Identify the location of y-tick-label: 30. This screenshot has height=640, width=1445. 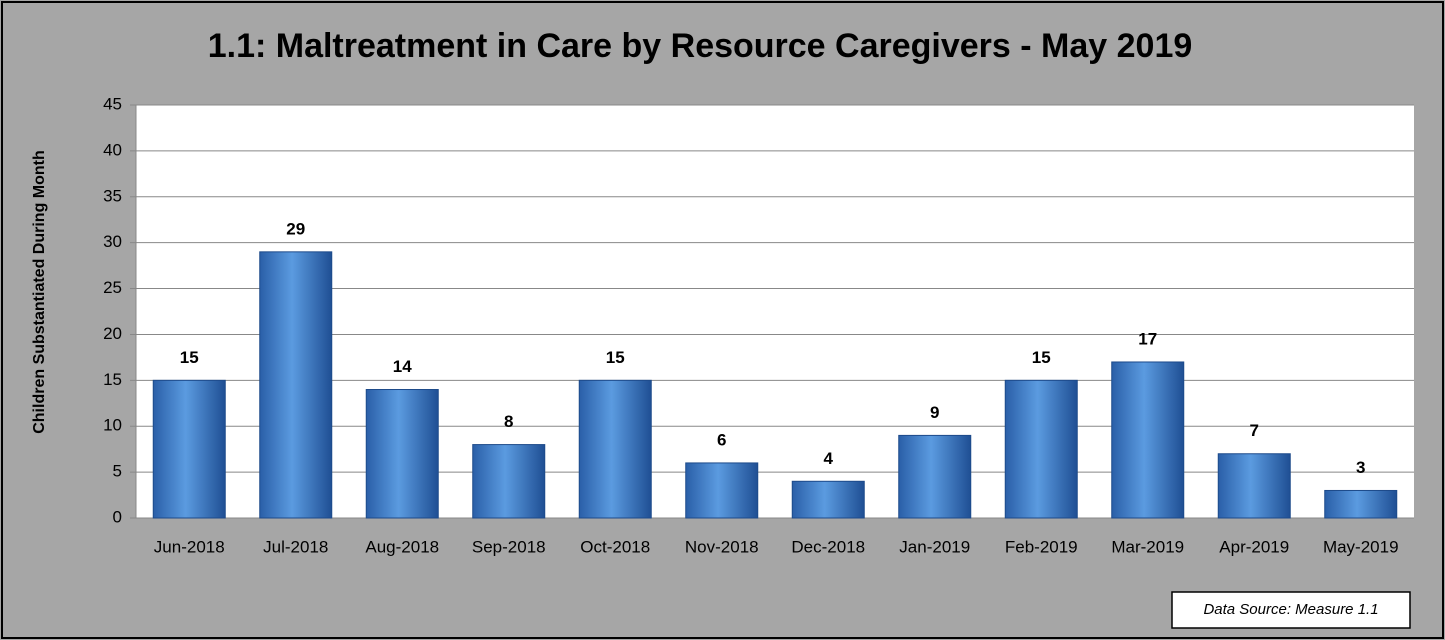
(112, 241).